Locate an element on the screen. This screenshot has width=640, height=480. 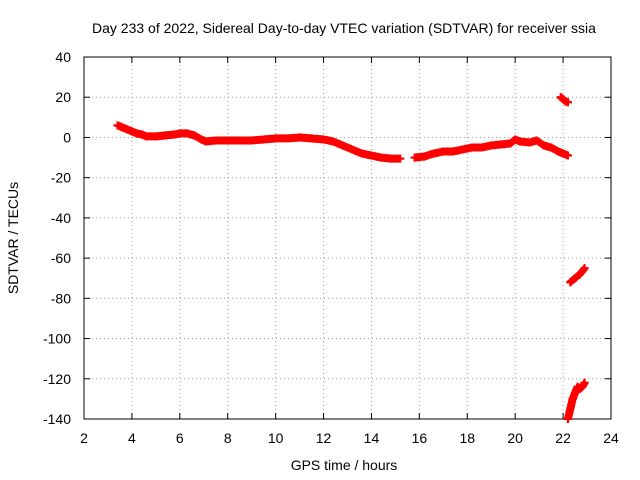
y-tick-label: -100 is located at coordinates (57, 339).